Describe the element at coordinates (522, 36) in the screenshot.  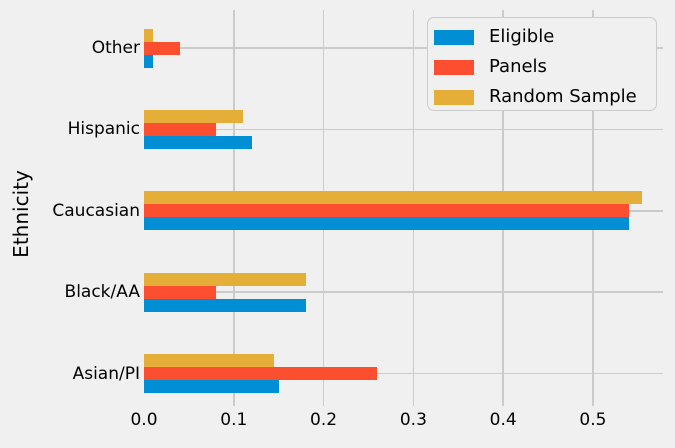
I see `legend-label: Eligible` at that location.